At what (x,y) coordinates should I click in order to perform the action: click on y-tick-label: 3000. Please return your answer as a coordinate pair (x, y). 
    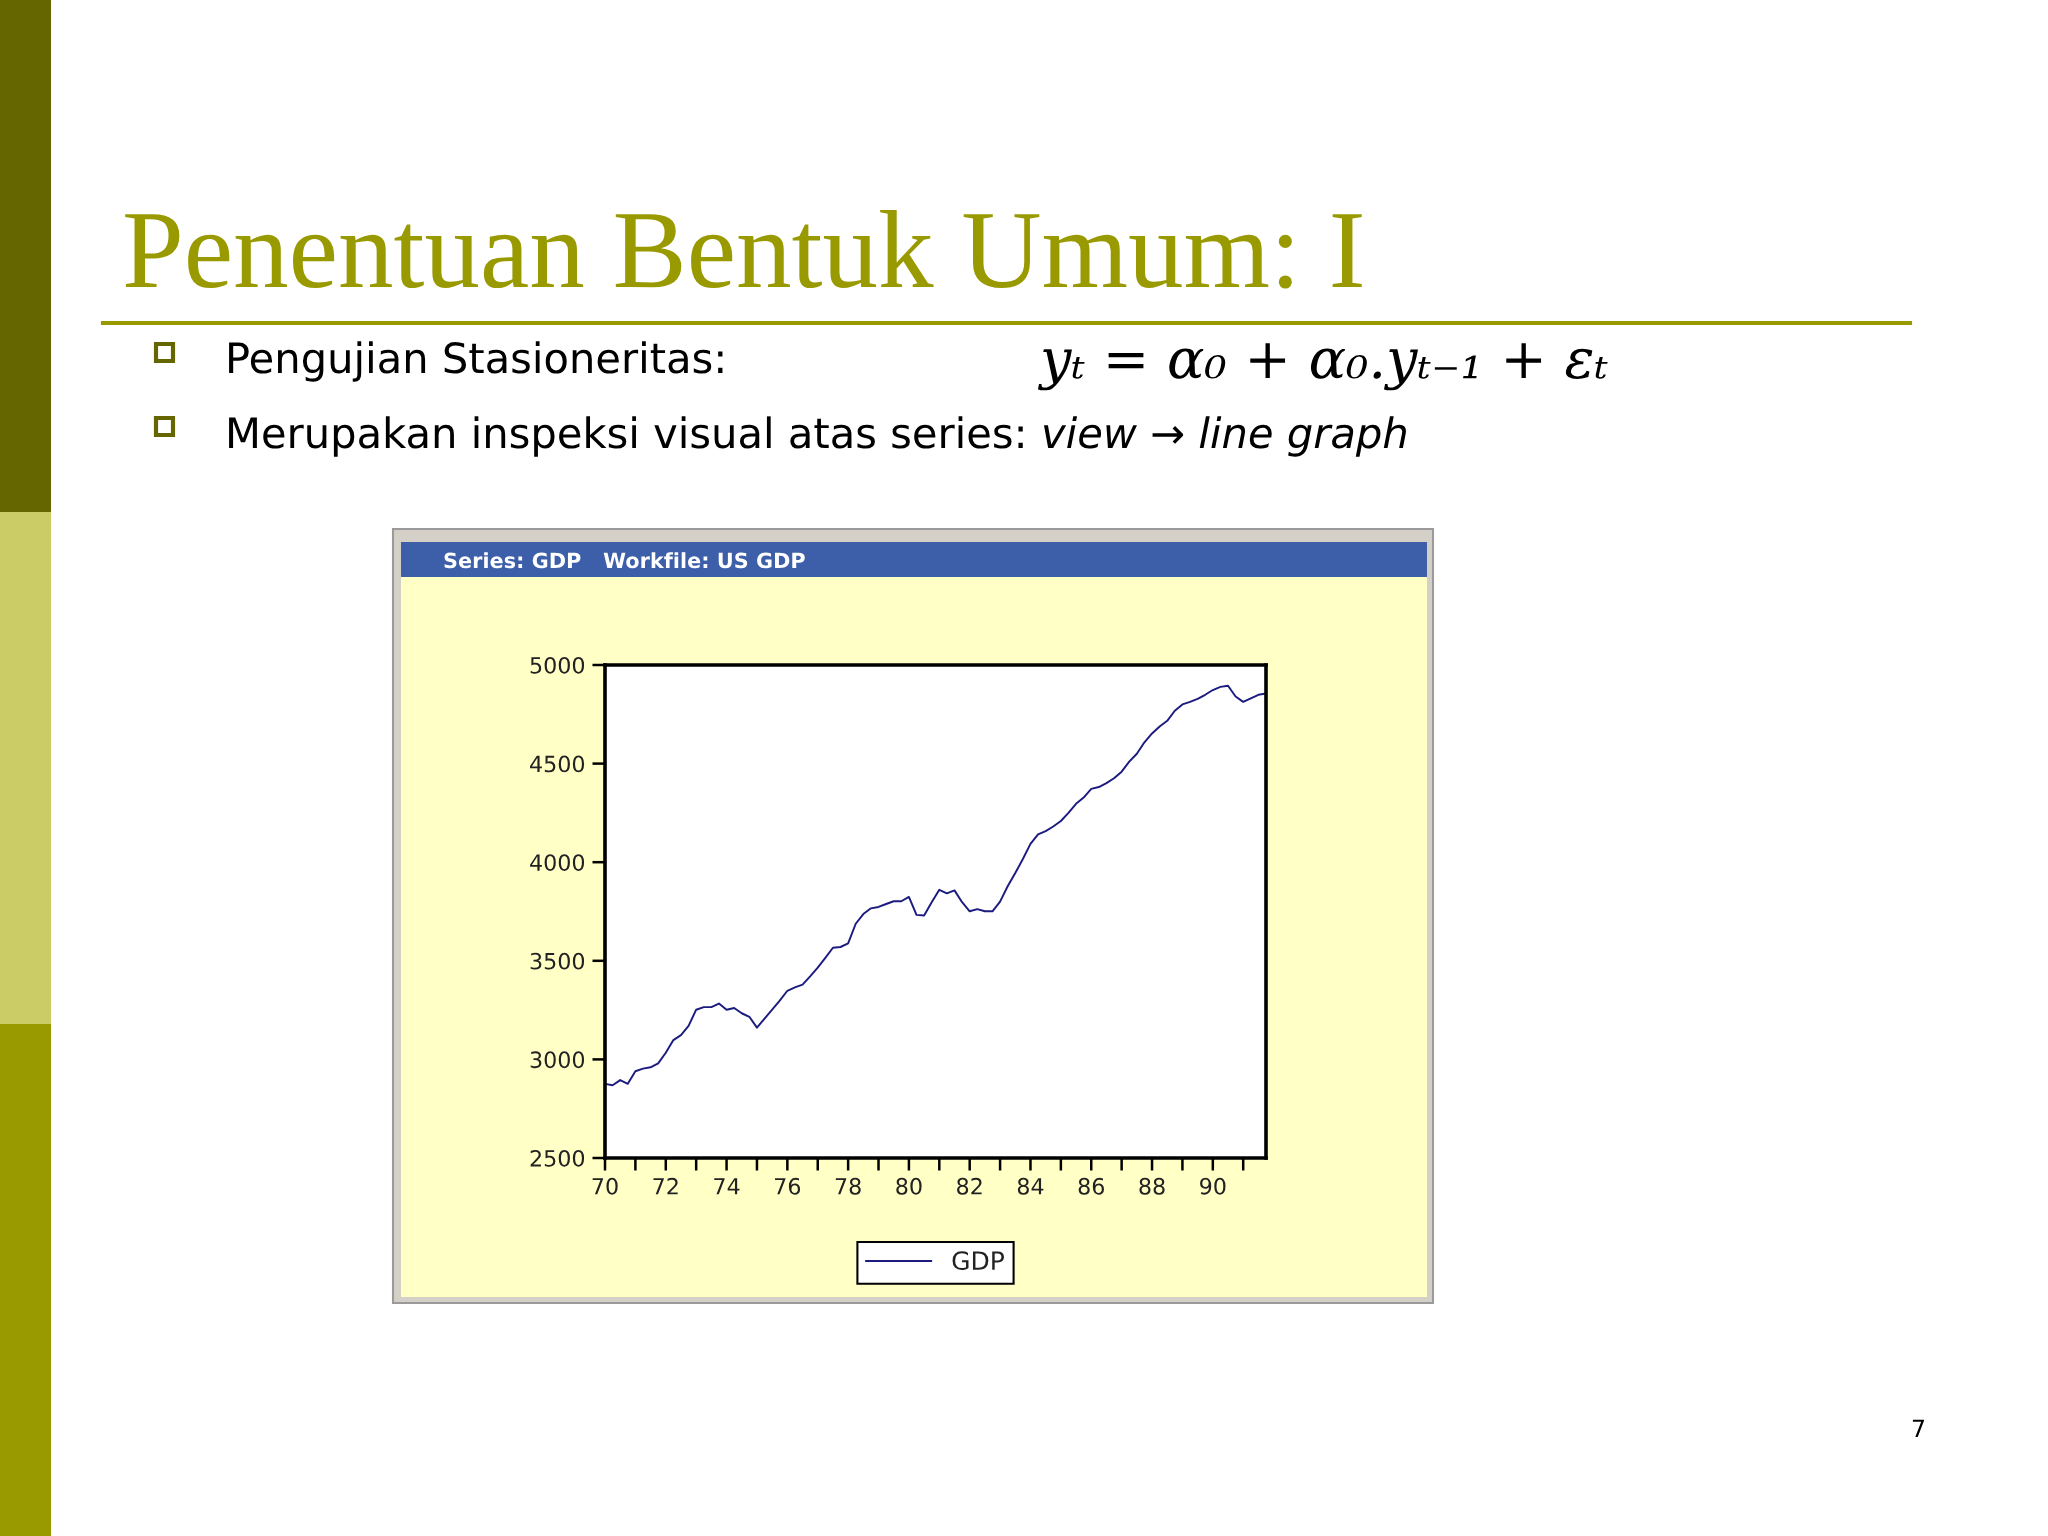
    Looking at the image, I should click on (557, 1060).